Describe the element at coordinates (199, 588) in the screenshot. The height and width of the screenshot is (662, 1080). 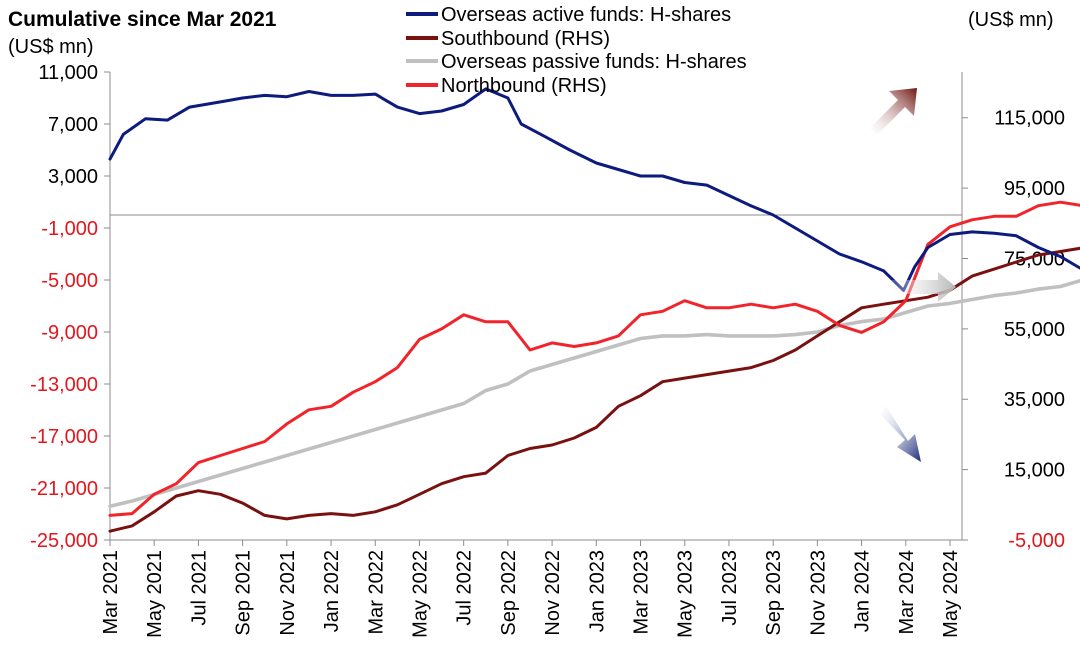
I see `x-tick-label: Jul 2021` at that location.